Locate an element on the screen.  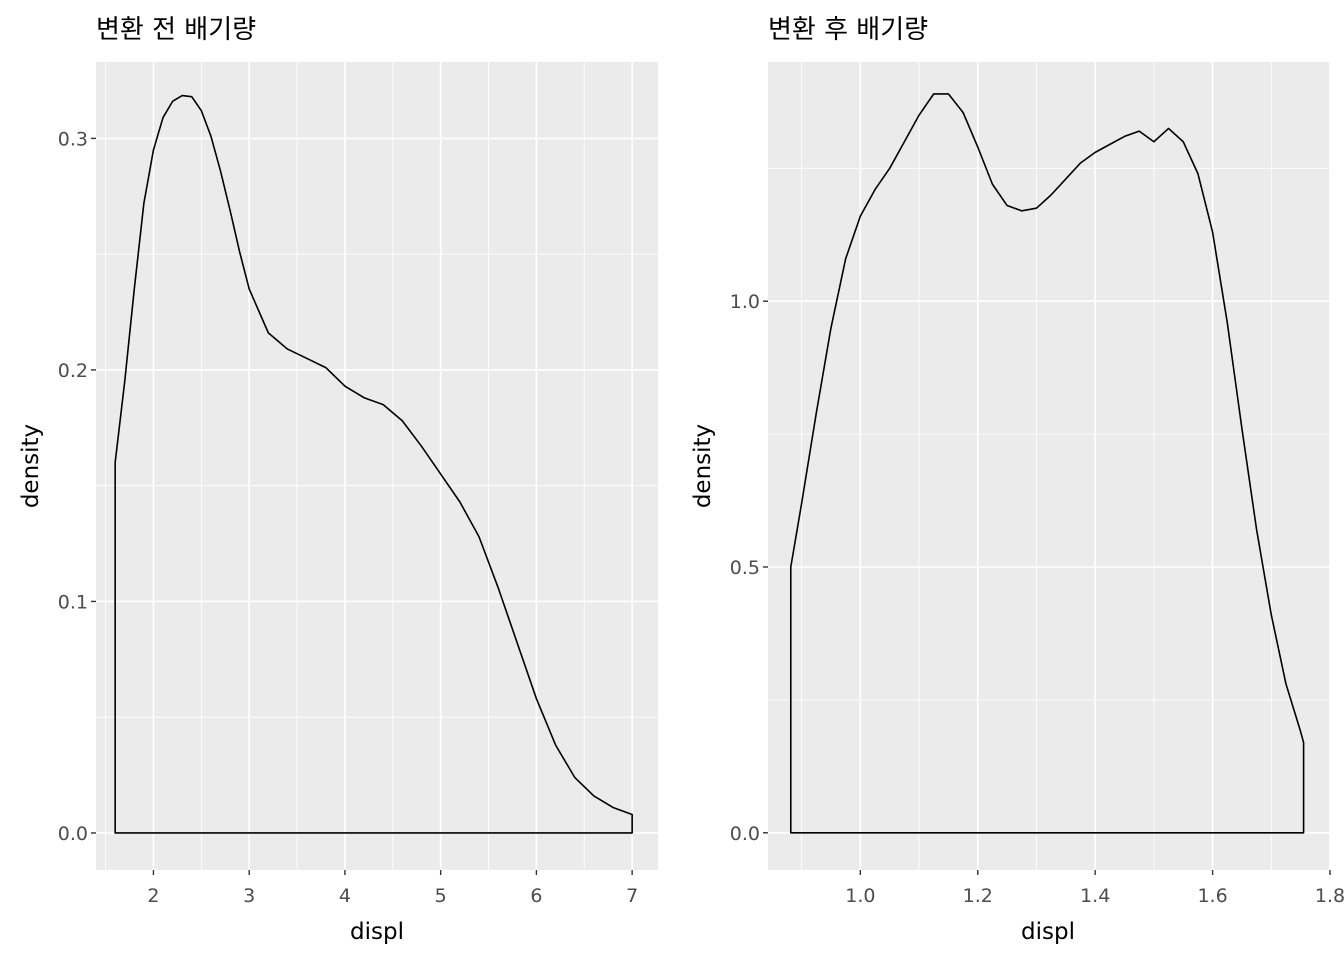
x-tick-label: 1.0 is located at coordinates (860, 896).